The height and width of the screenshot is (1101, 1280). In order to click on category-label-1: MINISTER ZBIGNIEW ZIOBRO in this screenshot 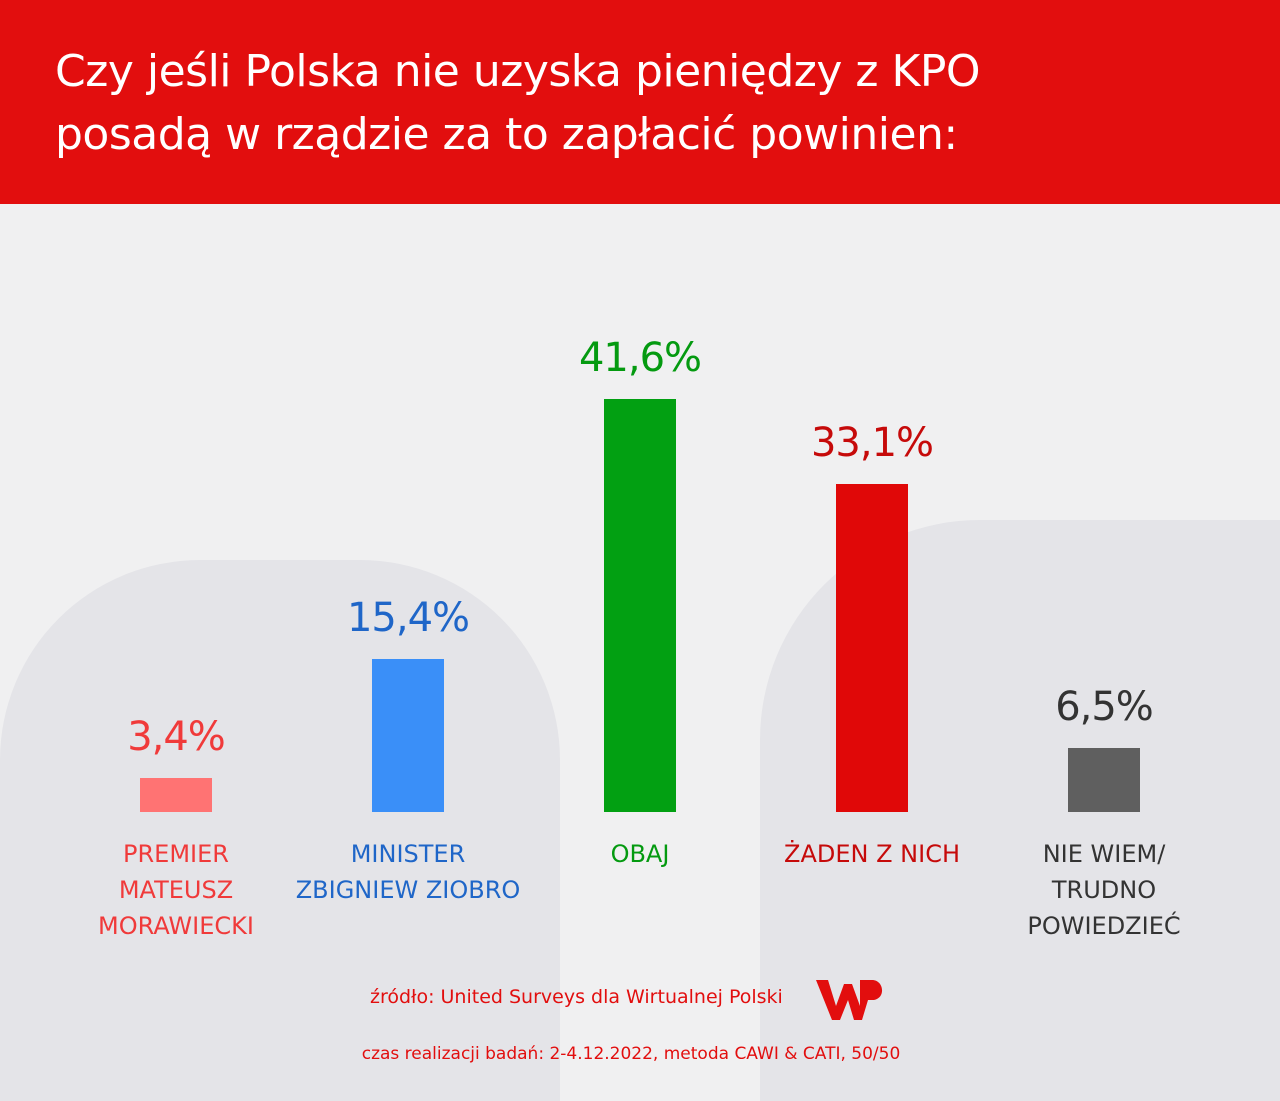, I will do `click(408, 872)`.